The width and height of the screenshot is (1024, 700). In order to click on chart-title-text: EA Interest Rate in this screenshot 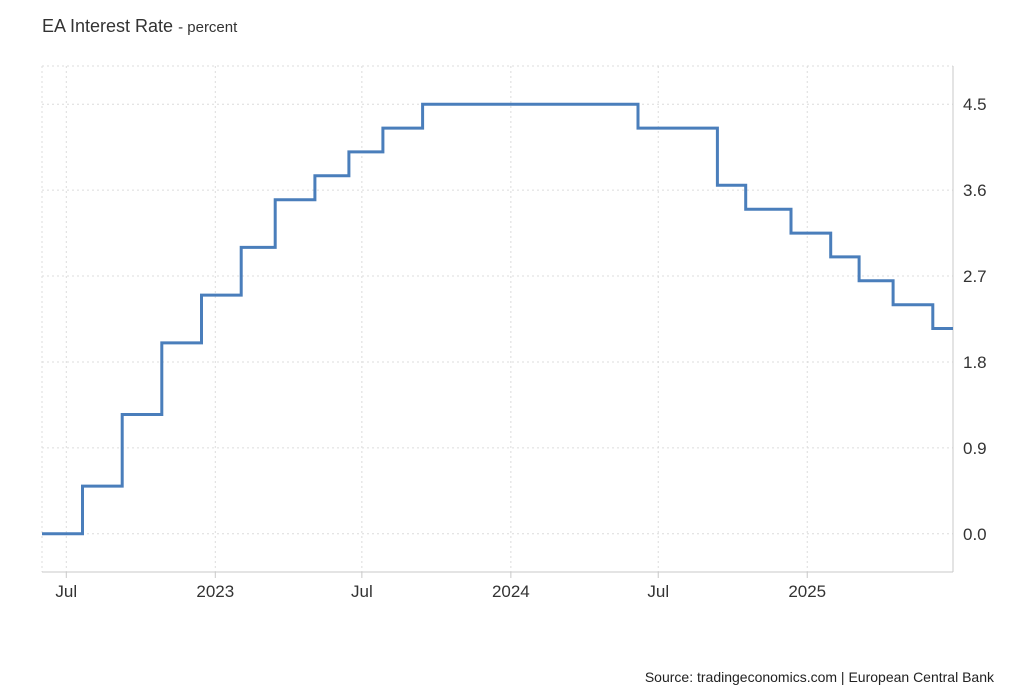, I will do `click(108, 26)`.